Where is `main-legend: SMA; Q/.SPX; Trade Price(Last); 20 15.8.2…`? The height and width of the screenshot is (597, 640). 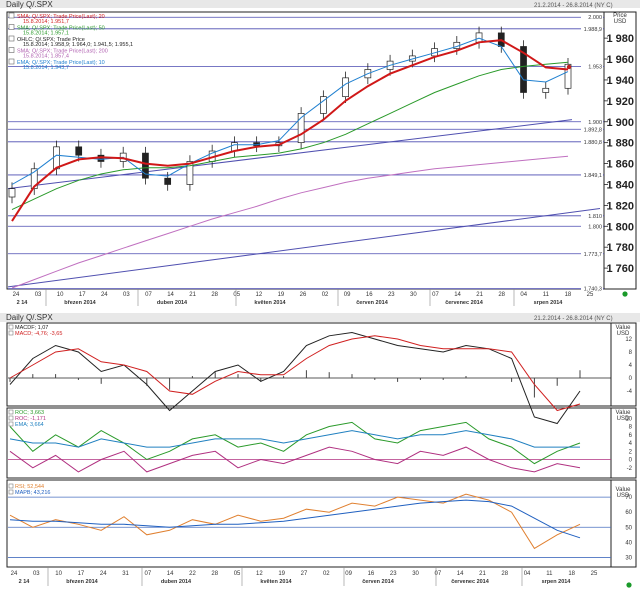 main-legend: SMA; Q/.SPX; Trade Price(Last); 20 15.8.2… is located at coordinates (70, 41).